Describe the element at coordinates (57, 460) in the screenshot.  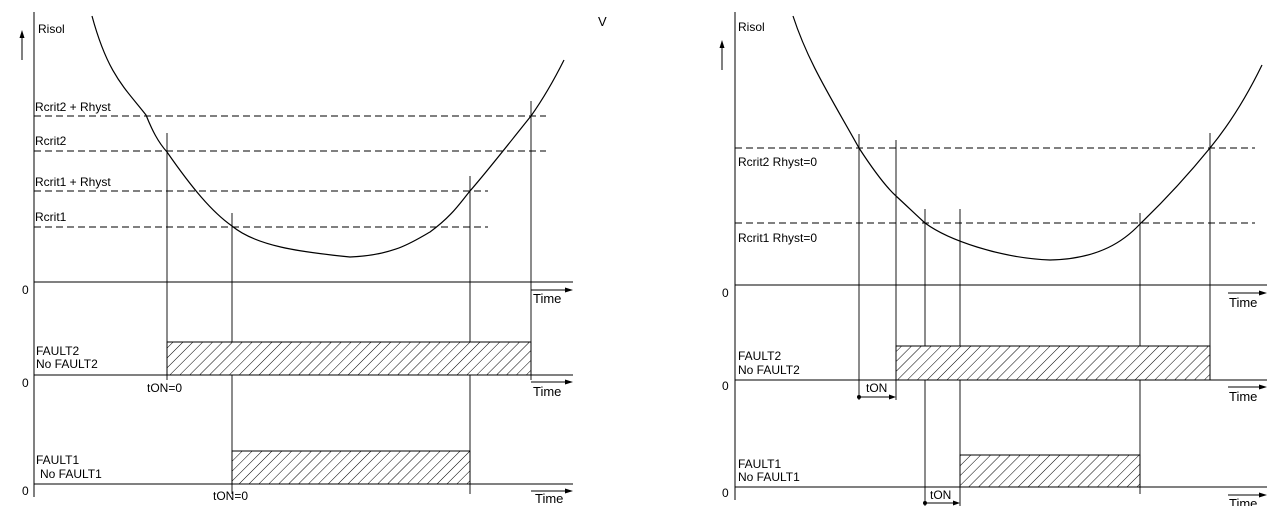
I see `left-fault1-on-label: FAULT1` at that location.